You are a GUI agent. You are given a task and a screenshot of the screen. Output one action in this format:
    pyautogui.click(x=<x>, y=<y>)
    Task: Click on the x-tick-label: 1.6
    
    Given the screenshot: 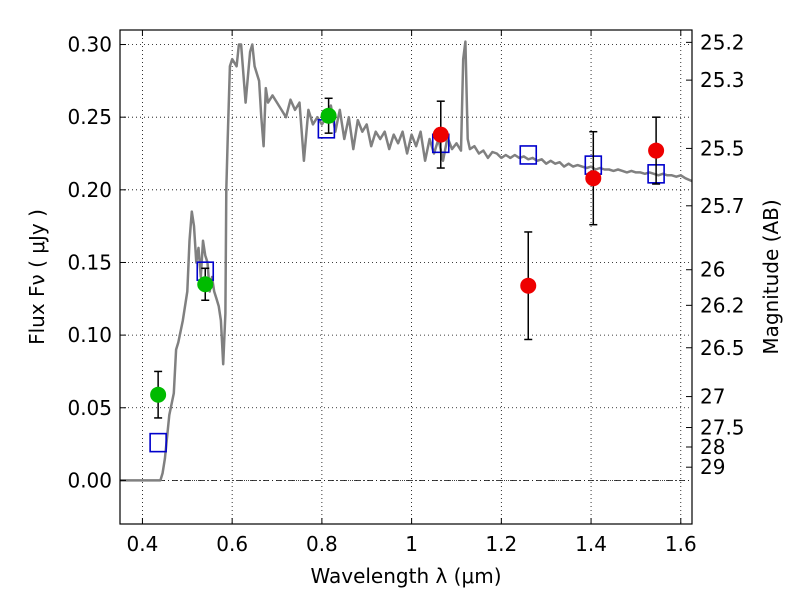 What is the action you would take?
    pyautogui.click(x=681, y=544)
    